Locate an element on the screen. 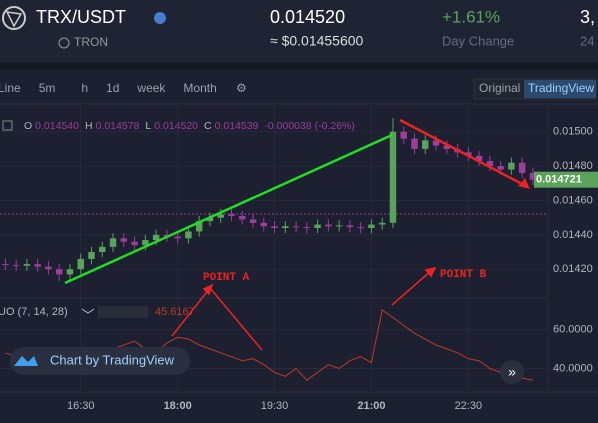  toolbar-item: week is located at coordinates (151, 88).